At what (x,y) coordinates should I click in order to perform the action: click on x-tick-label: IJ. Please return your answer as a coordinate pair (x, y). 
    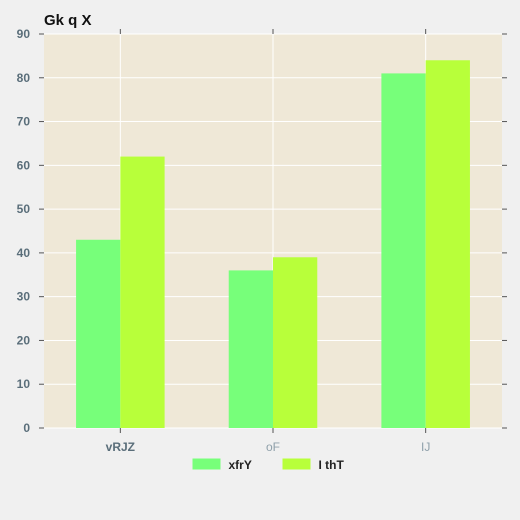
    Looking at the image, I should click on (425, 447).